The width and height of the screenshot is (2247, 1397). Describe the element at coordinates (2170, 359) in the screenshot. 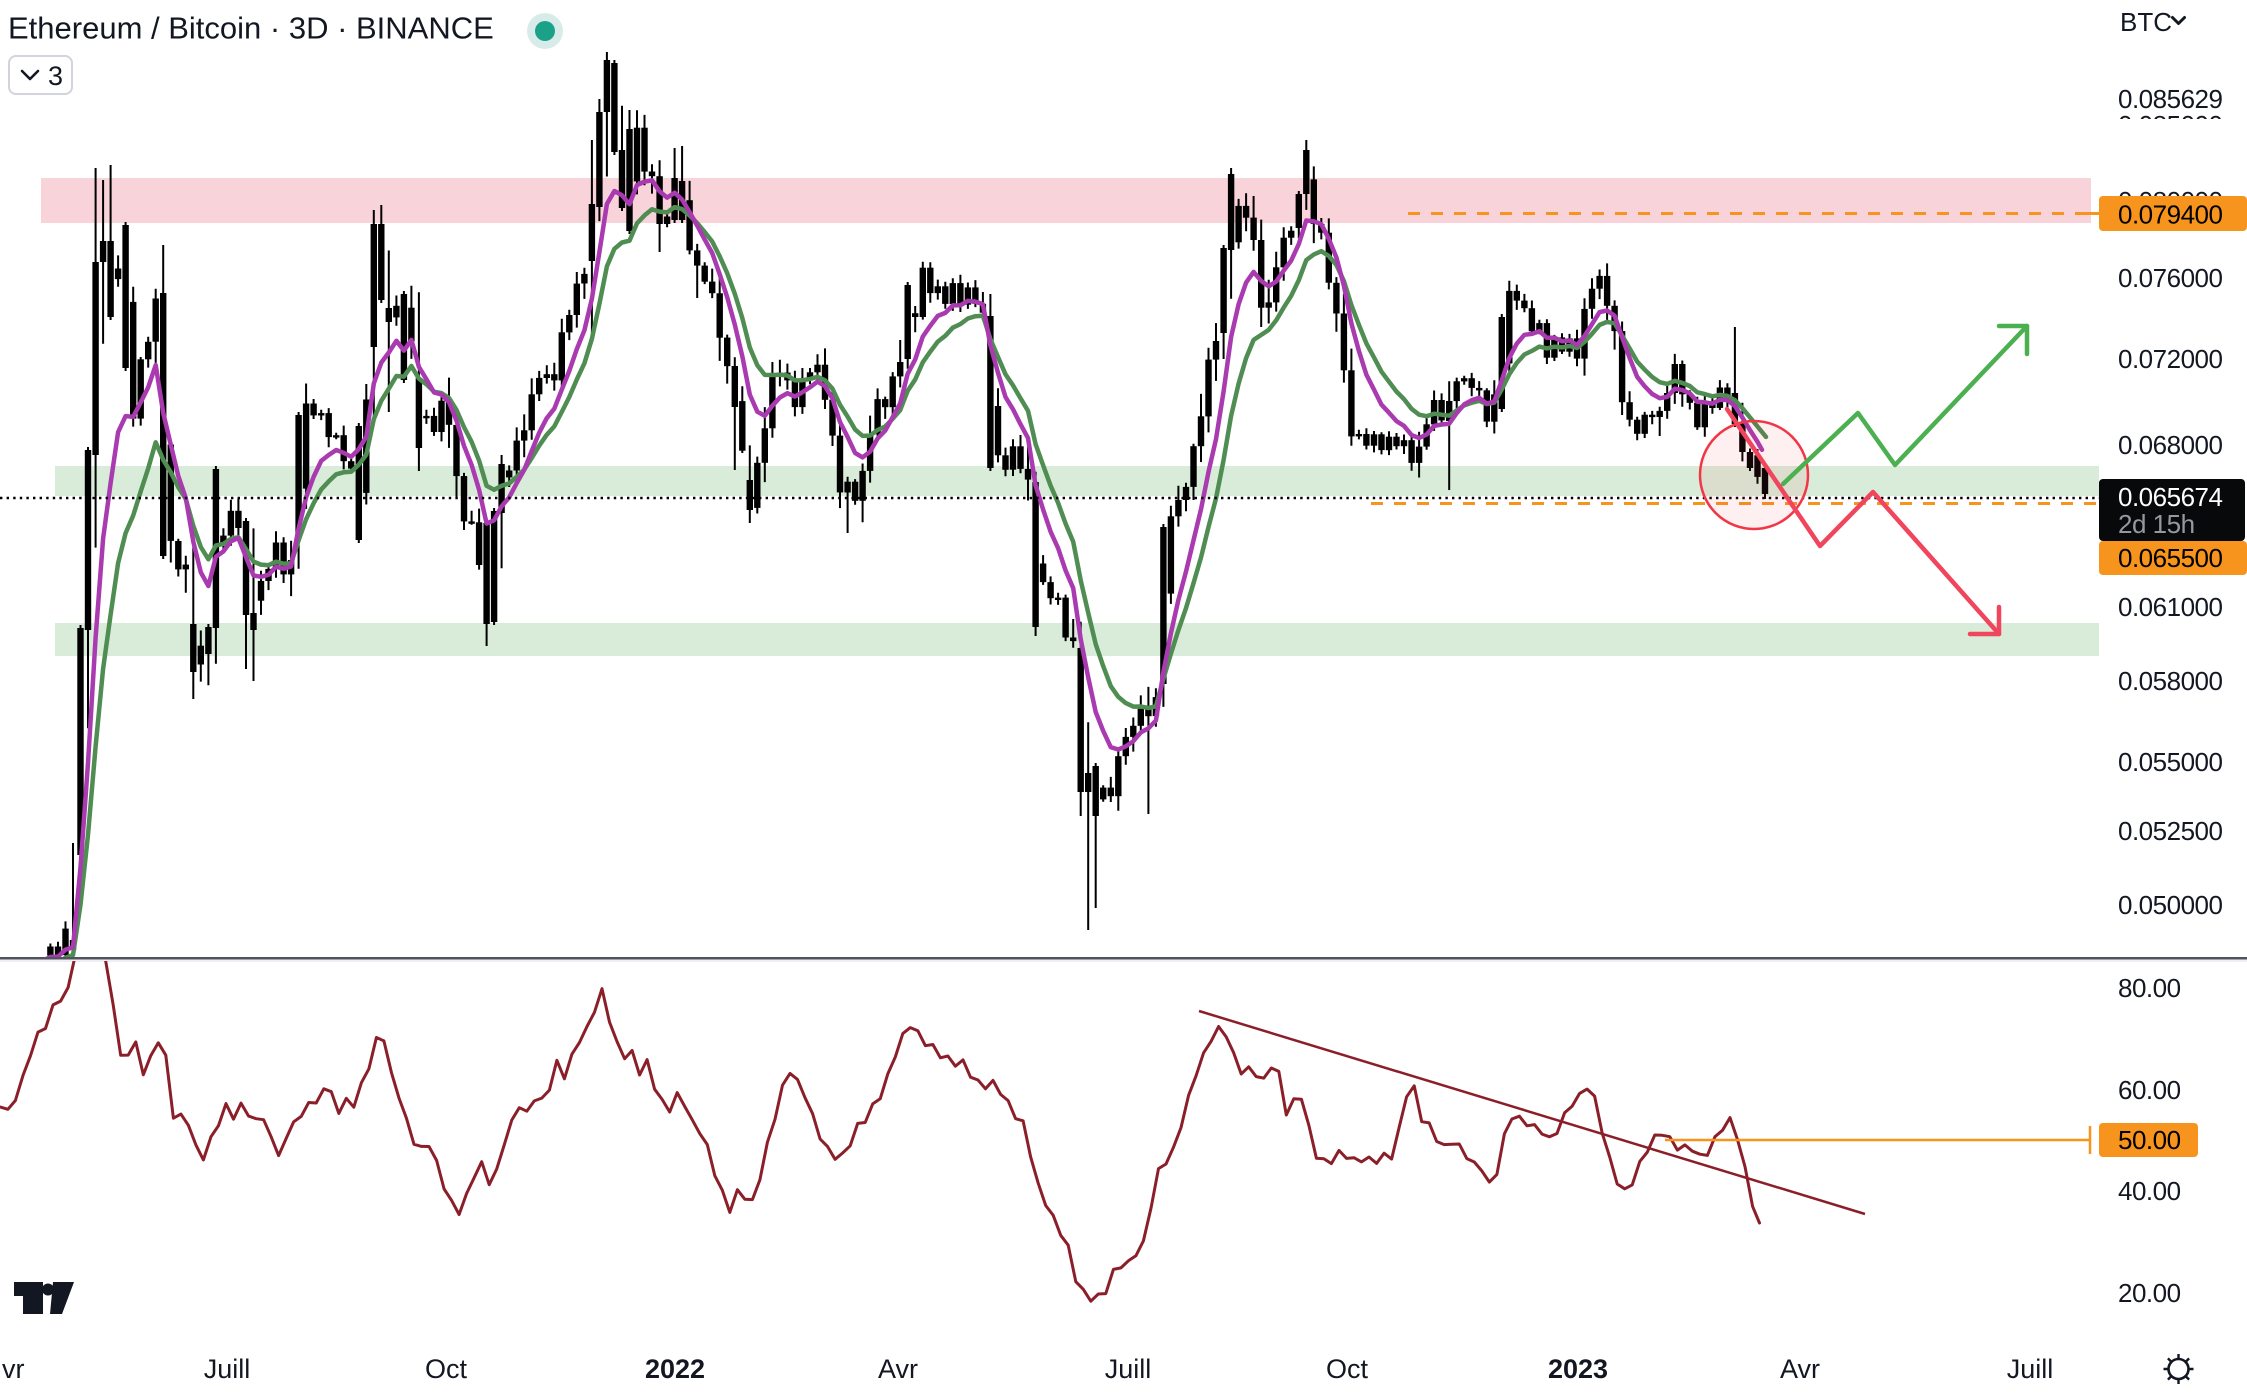

I see `svg-text: 0.072000` at that location.